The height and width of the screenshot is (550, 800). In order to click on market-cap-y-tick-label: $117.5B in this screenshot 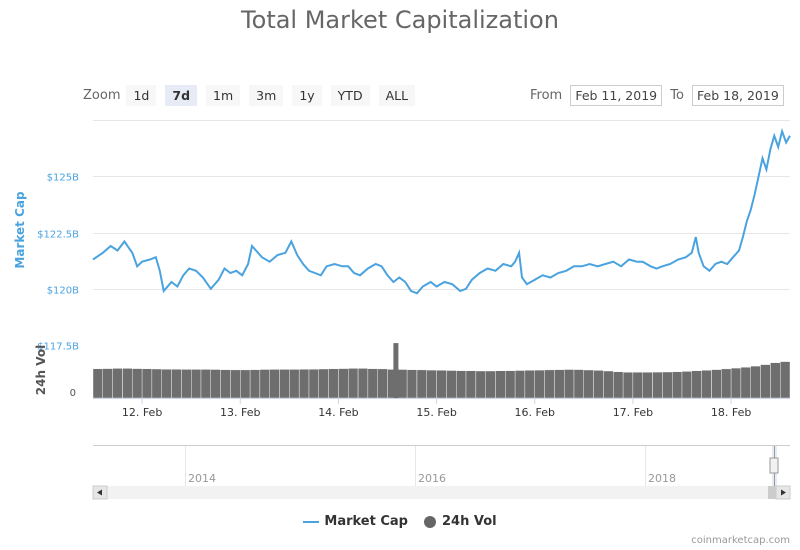, I will do `click(58, 347)`.